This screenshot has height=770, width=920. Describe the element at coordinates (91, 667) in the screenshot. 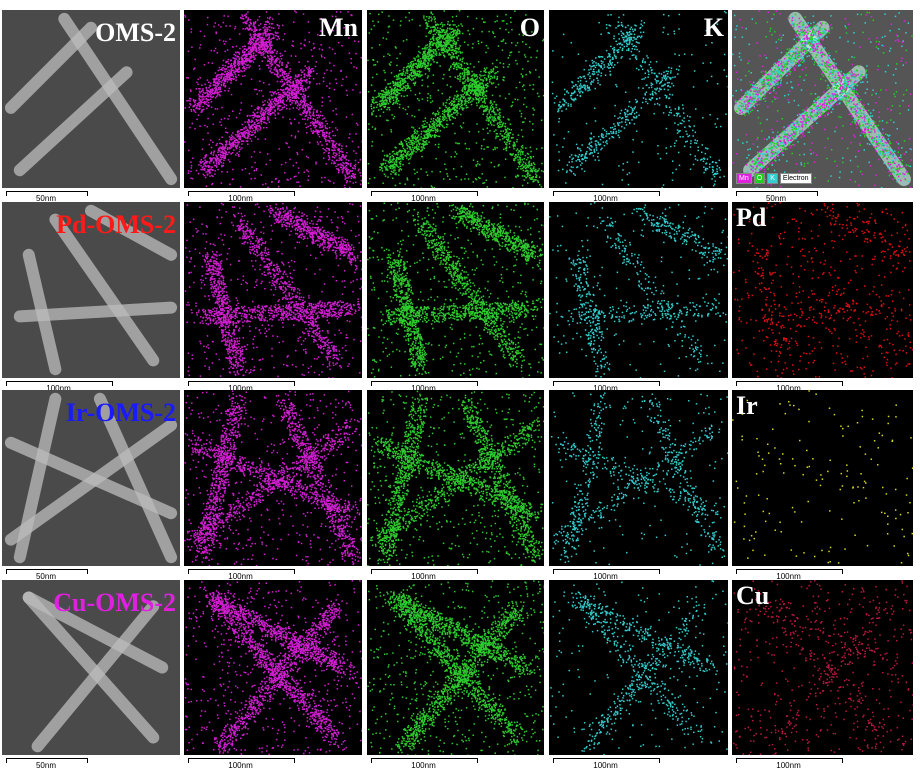

I see `haadf-image: Cu-OMS-2` at that location.